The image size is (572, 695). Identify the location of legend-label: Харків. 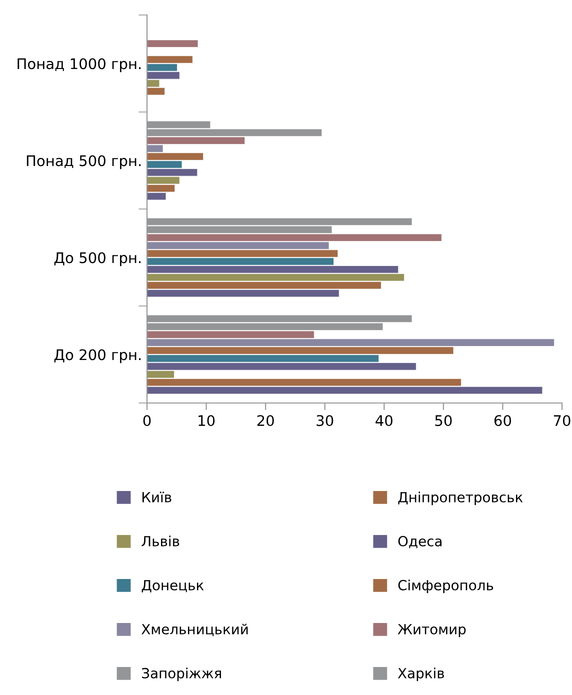
(421, 675).